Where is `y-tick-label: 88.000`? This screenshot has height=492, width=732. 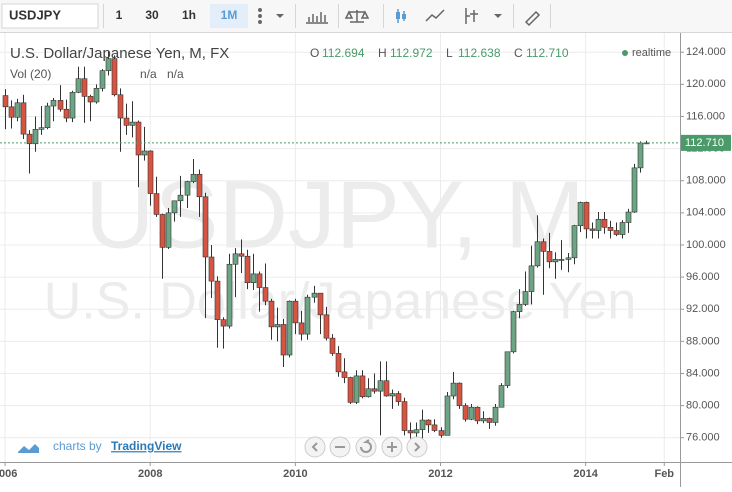
y-tick-label: 88.000 is located at coordinates (703, 341).